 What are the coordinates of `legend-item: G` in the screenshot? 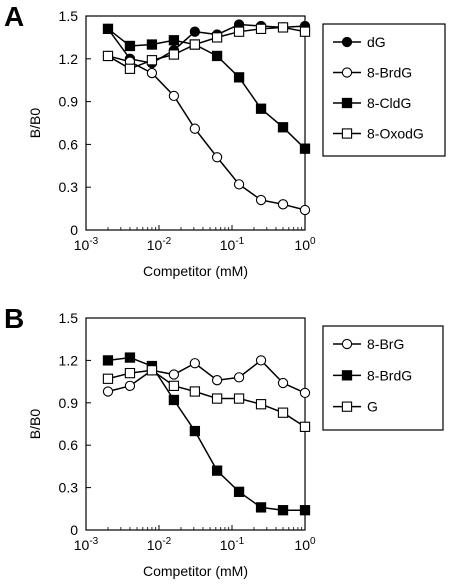 It's located at (355, 407).